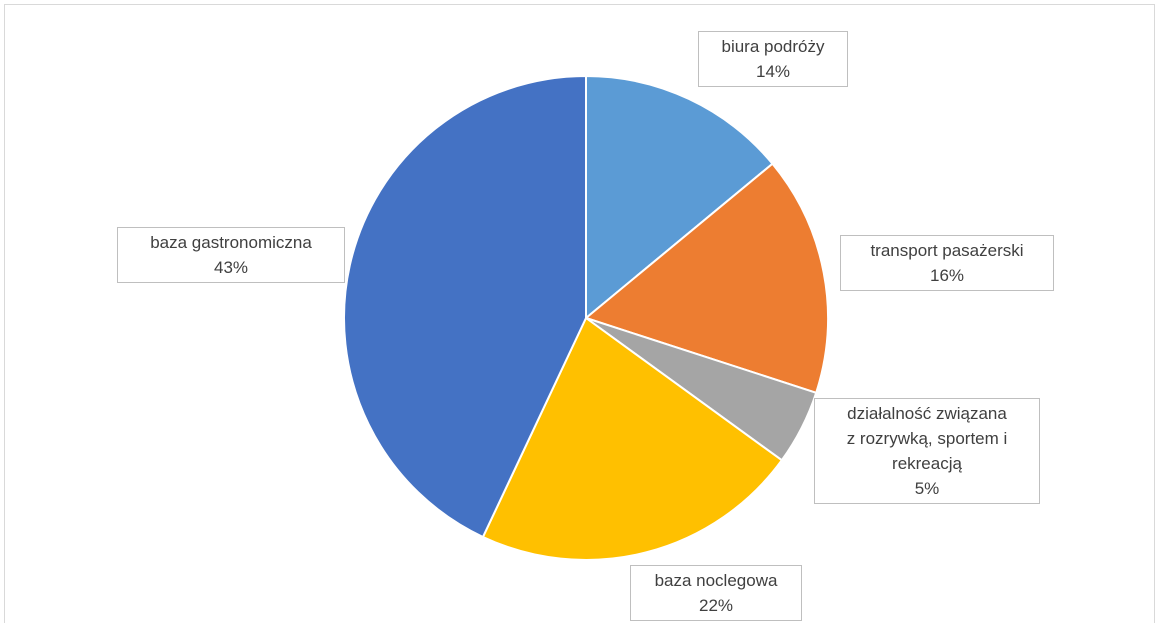 Image resolution: width=1160 pixels, height=624 pixels. Describe the element at coordinates (927, 413) in the screenshot. I see `data-label-dzialalnosc-line-1: działalność związana` at that location.